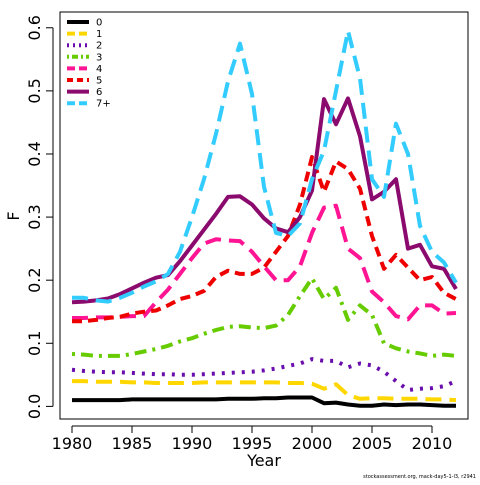  Describe the element at coordinates (192, 443) in the screenshot. I see `x-tick-label: 1990` at that location.